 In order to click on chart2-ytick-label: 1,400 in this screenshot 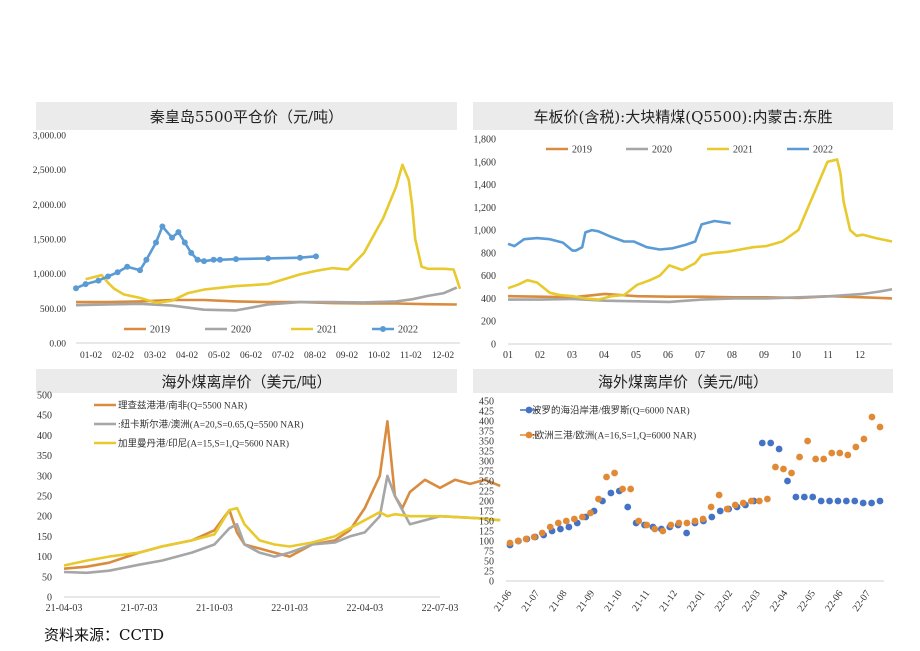, I will do `click(485, 185)`.